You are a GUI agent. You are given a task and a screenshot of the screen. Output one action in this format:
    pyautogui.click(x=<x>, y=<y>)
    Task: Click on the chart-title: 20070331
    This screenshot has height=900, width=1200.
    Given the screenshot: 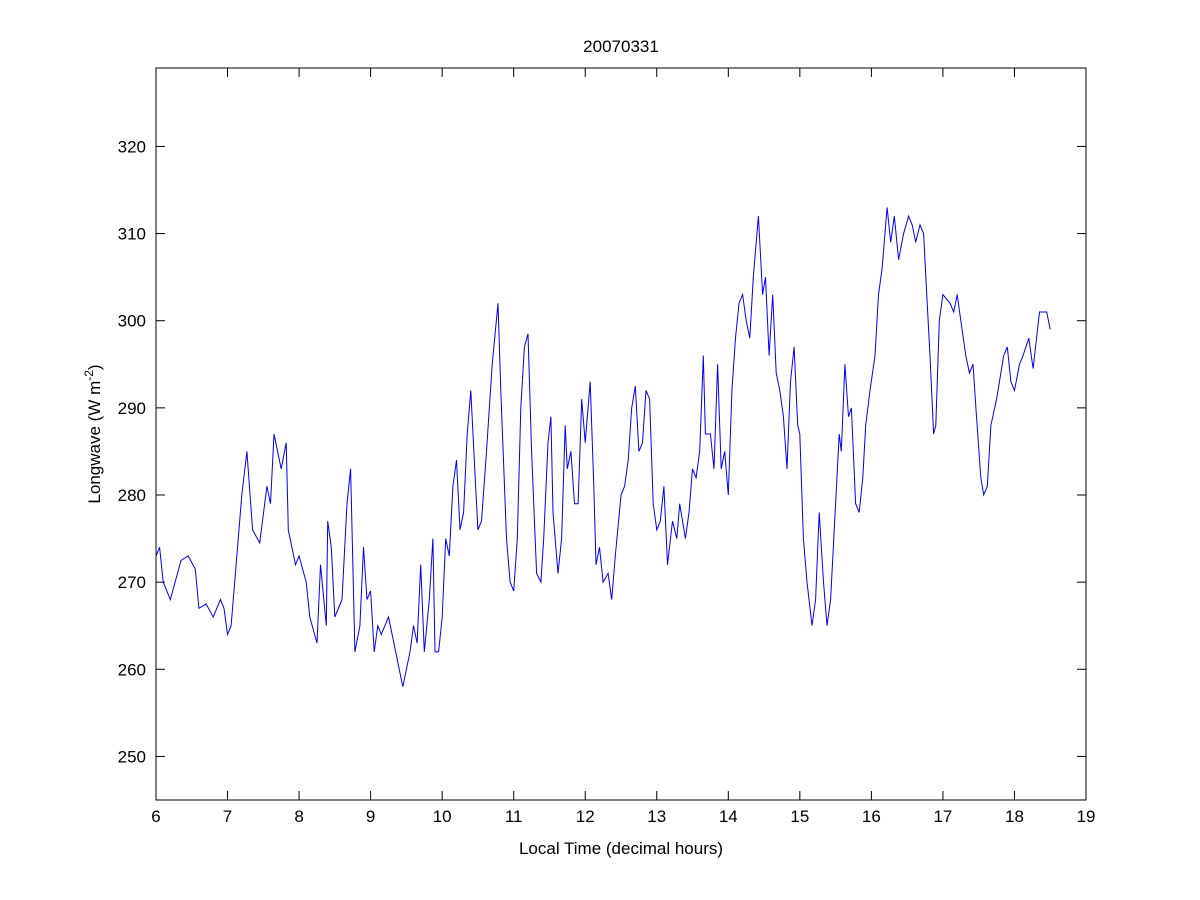 What is the action you would take?
    pyautogui.click(x=621, y=46)
    